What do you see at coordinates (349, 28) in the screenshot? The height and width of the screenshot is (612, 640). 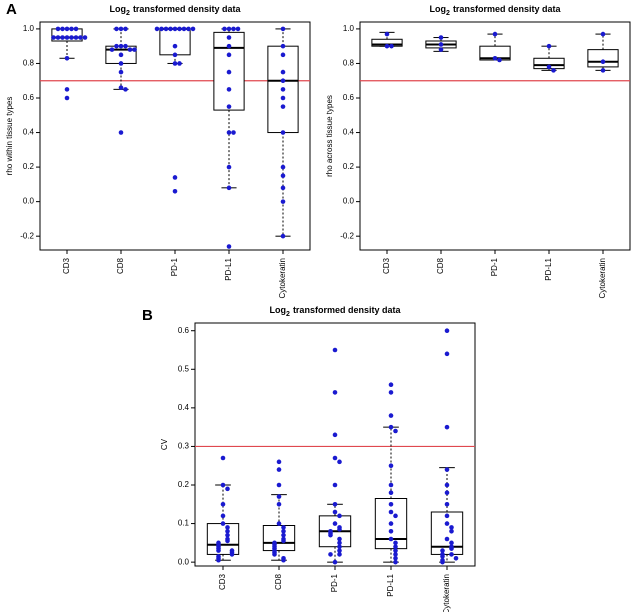 I see `y-tick-label: 1.0` at bounding box center [349, 28].